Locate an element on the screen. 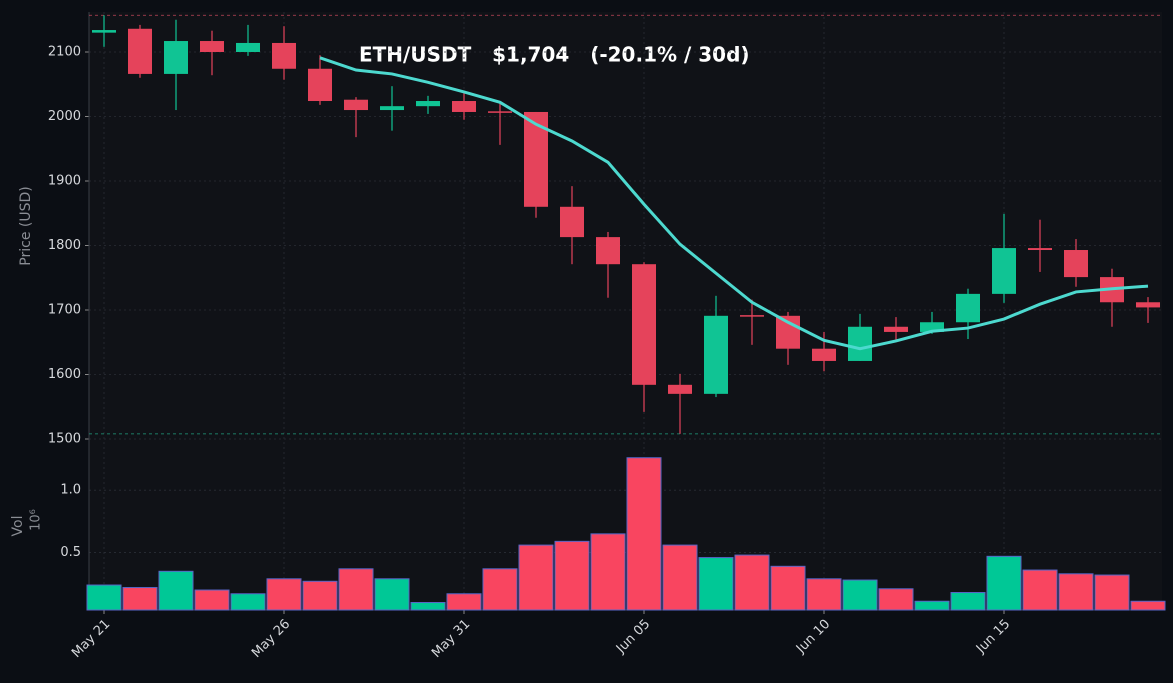 The width and height of the screenshot is (1173, 683). y-tick-label: 1800 is located at coordinates (64, 245).